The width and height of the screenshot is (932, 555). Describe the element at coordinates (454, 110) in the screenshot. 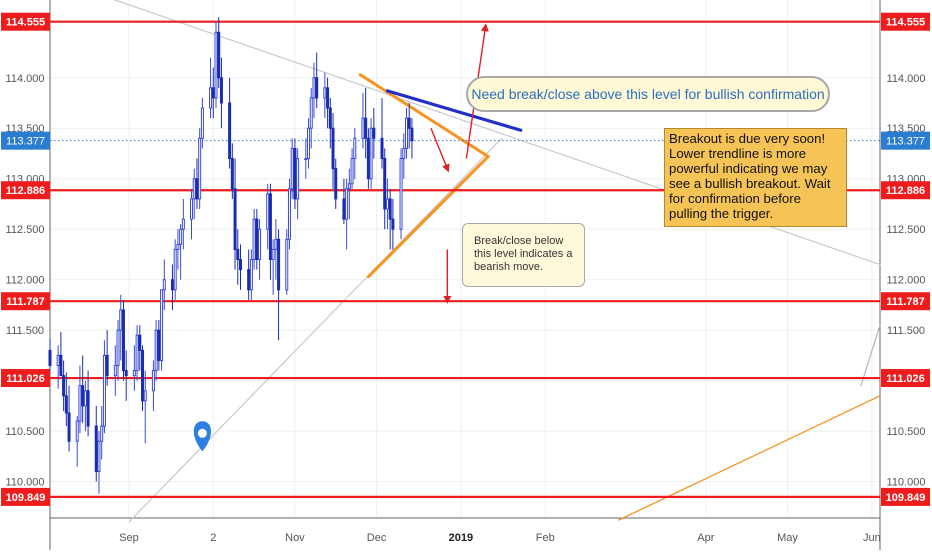

I see `resistance-line` at that location.